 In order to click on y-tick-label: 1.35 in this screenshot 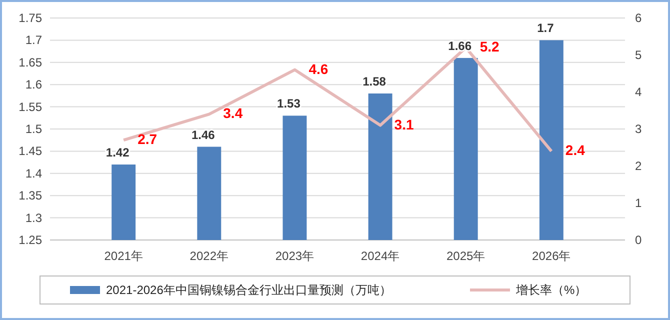, I will do `click(30, 195)`.